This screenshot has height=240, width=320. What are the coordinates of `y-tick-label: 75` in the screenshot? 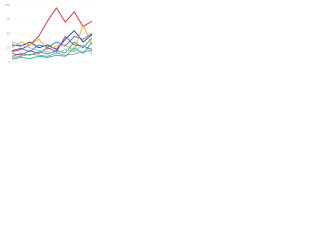 It's located at (9, 19).